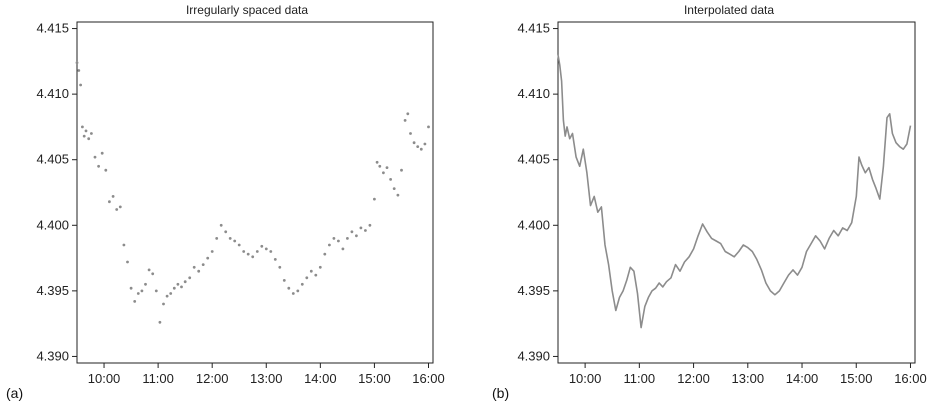 This screenshot has height=410, width=934. I want to click on panel-a-x-axis: 10:00 11:00 12:00 13:00 14:00 15:00 16:00, so click(266, 374).